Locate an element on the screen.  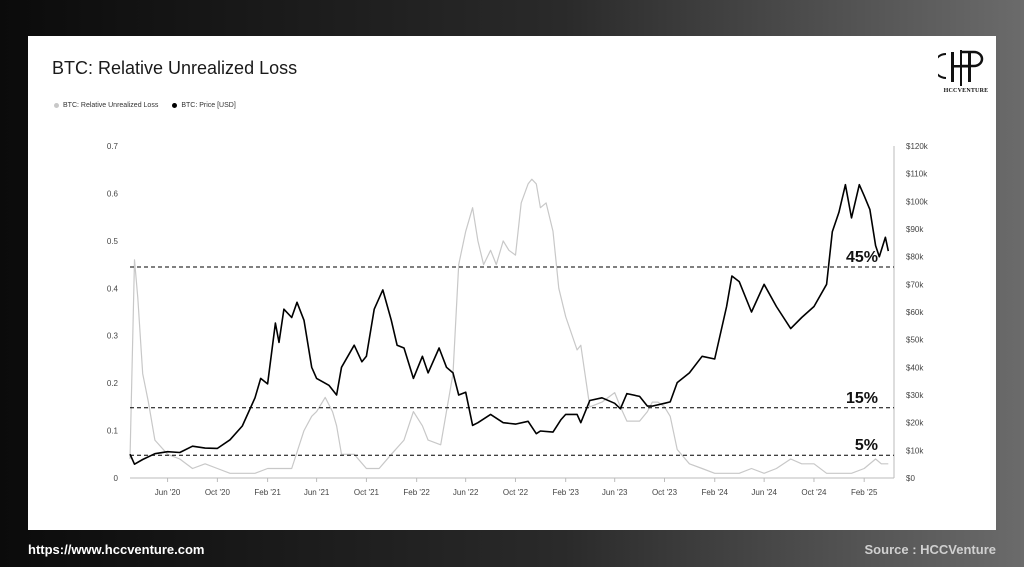
footer-url-link: https://www.hccventure.com is located at coordinates (116, 549).